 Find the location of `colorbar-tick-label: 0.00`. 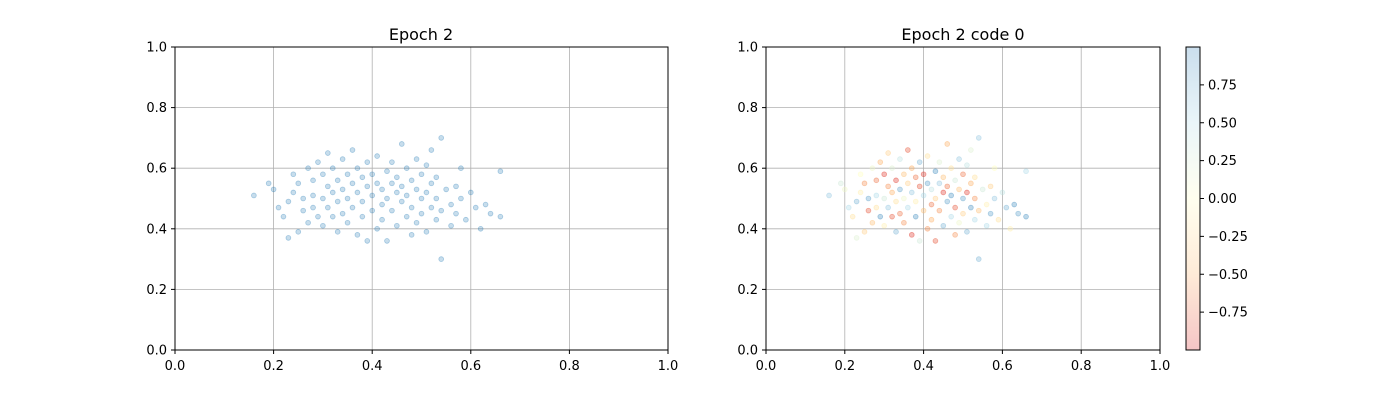

colorbar-tick-label: 0.00 is located at coordinates (1222, 199).